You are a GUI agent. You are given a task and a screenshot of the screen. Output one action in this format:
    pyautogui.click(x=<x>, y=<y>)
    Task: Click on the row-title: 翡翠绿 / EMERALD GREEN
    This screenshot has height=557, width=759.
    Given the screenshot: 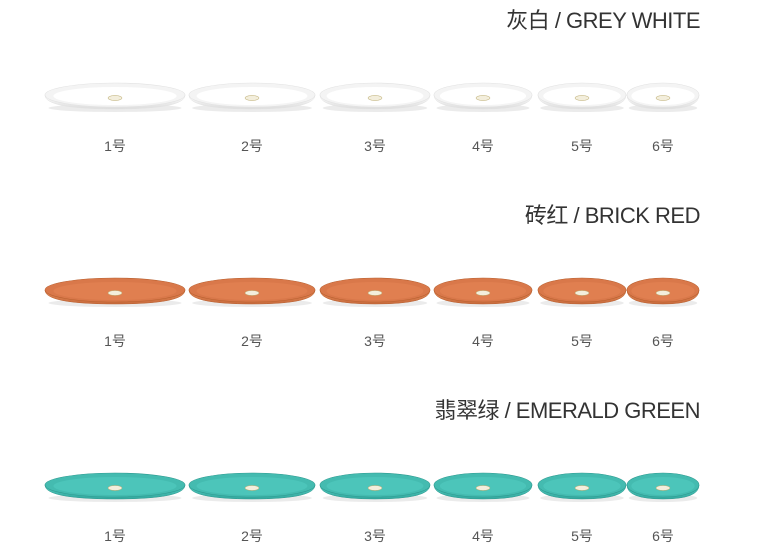 What is the action you would take?
    pyautogui.click(x=567, y=410)
    